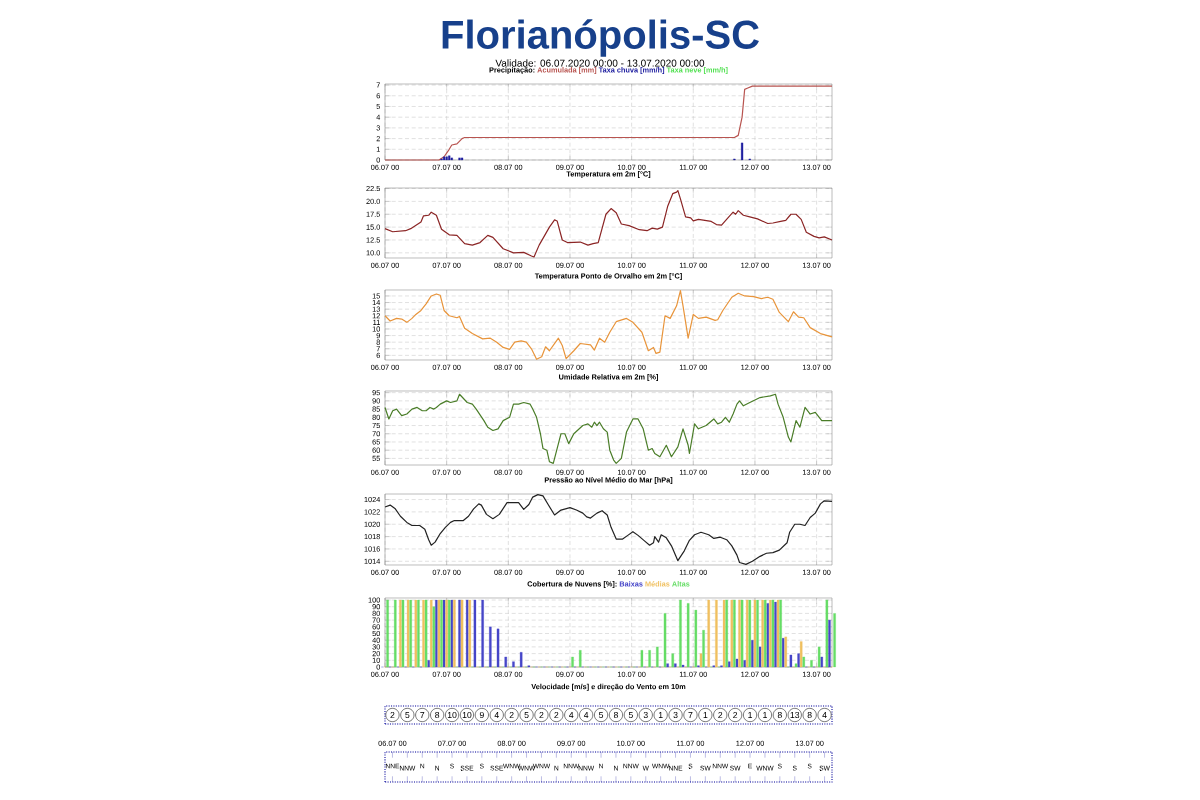 This screenshot has width=1200, height=800. Describe the element at coordinates (600, 38) in the screenshot. I see `text: Florianópolis-SC` at that location.